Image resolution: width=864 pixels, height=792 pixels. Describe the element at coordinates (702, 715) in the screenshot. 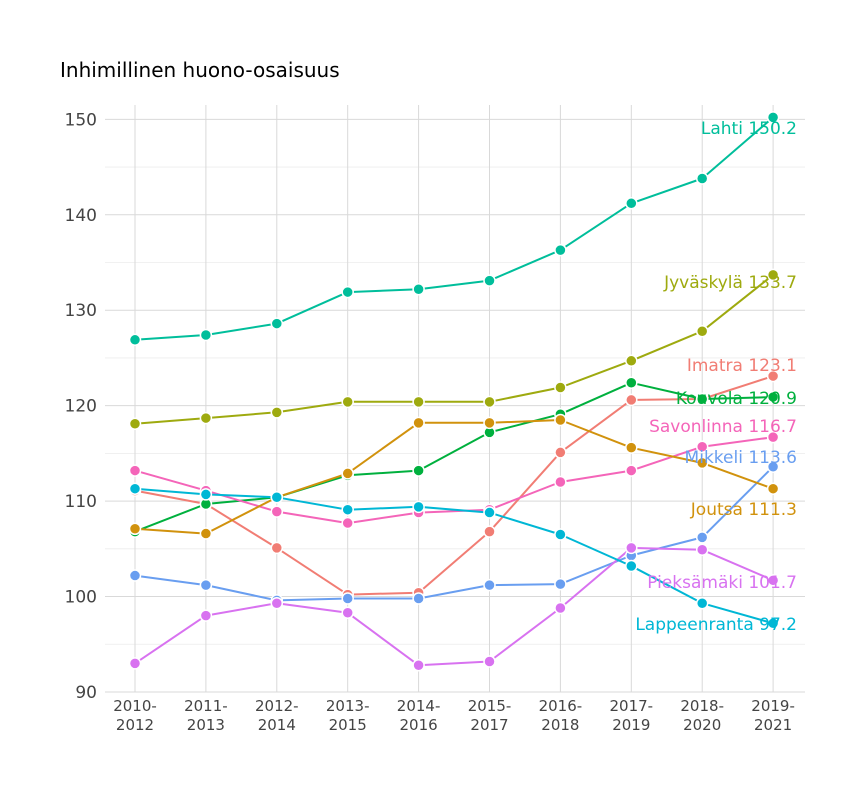

I see `x-tick-label: 2018-2020` at that location.